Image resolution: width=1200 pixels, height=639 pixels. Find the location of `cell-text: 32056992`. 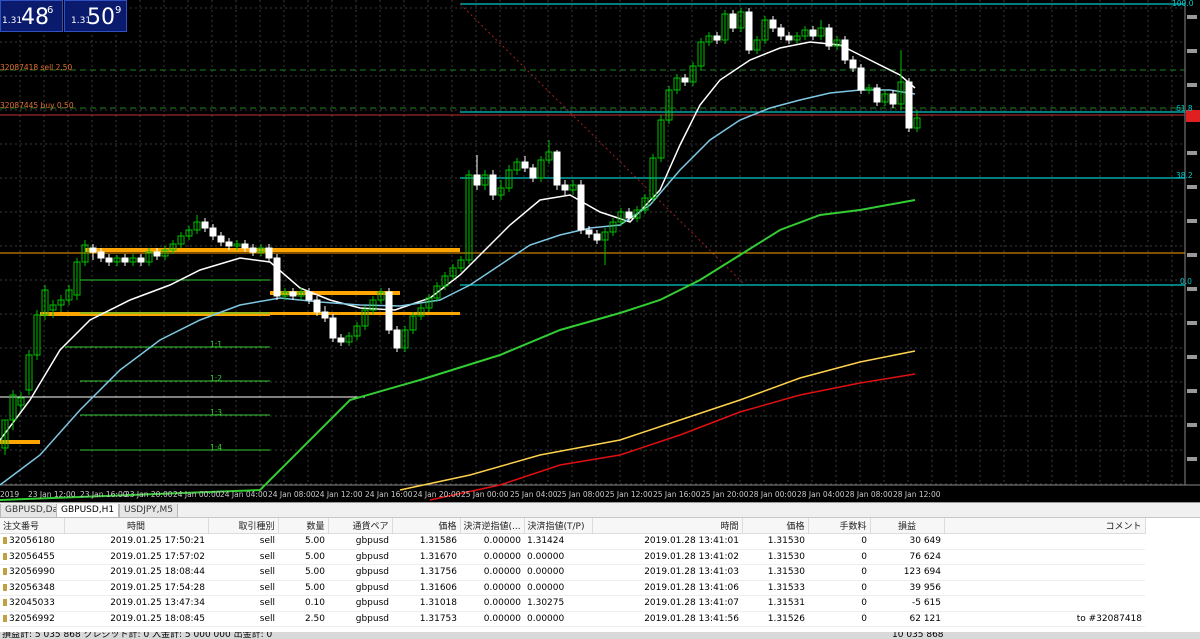

cell-text: 32056992 is located at coordinates (32, 618).